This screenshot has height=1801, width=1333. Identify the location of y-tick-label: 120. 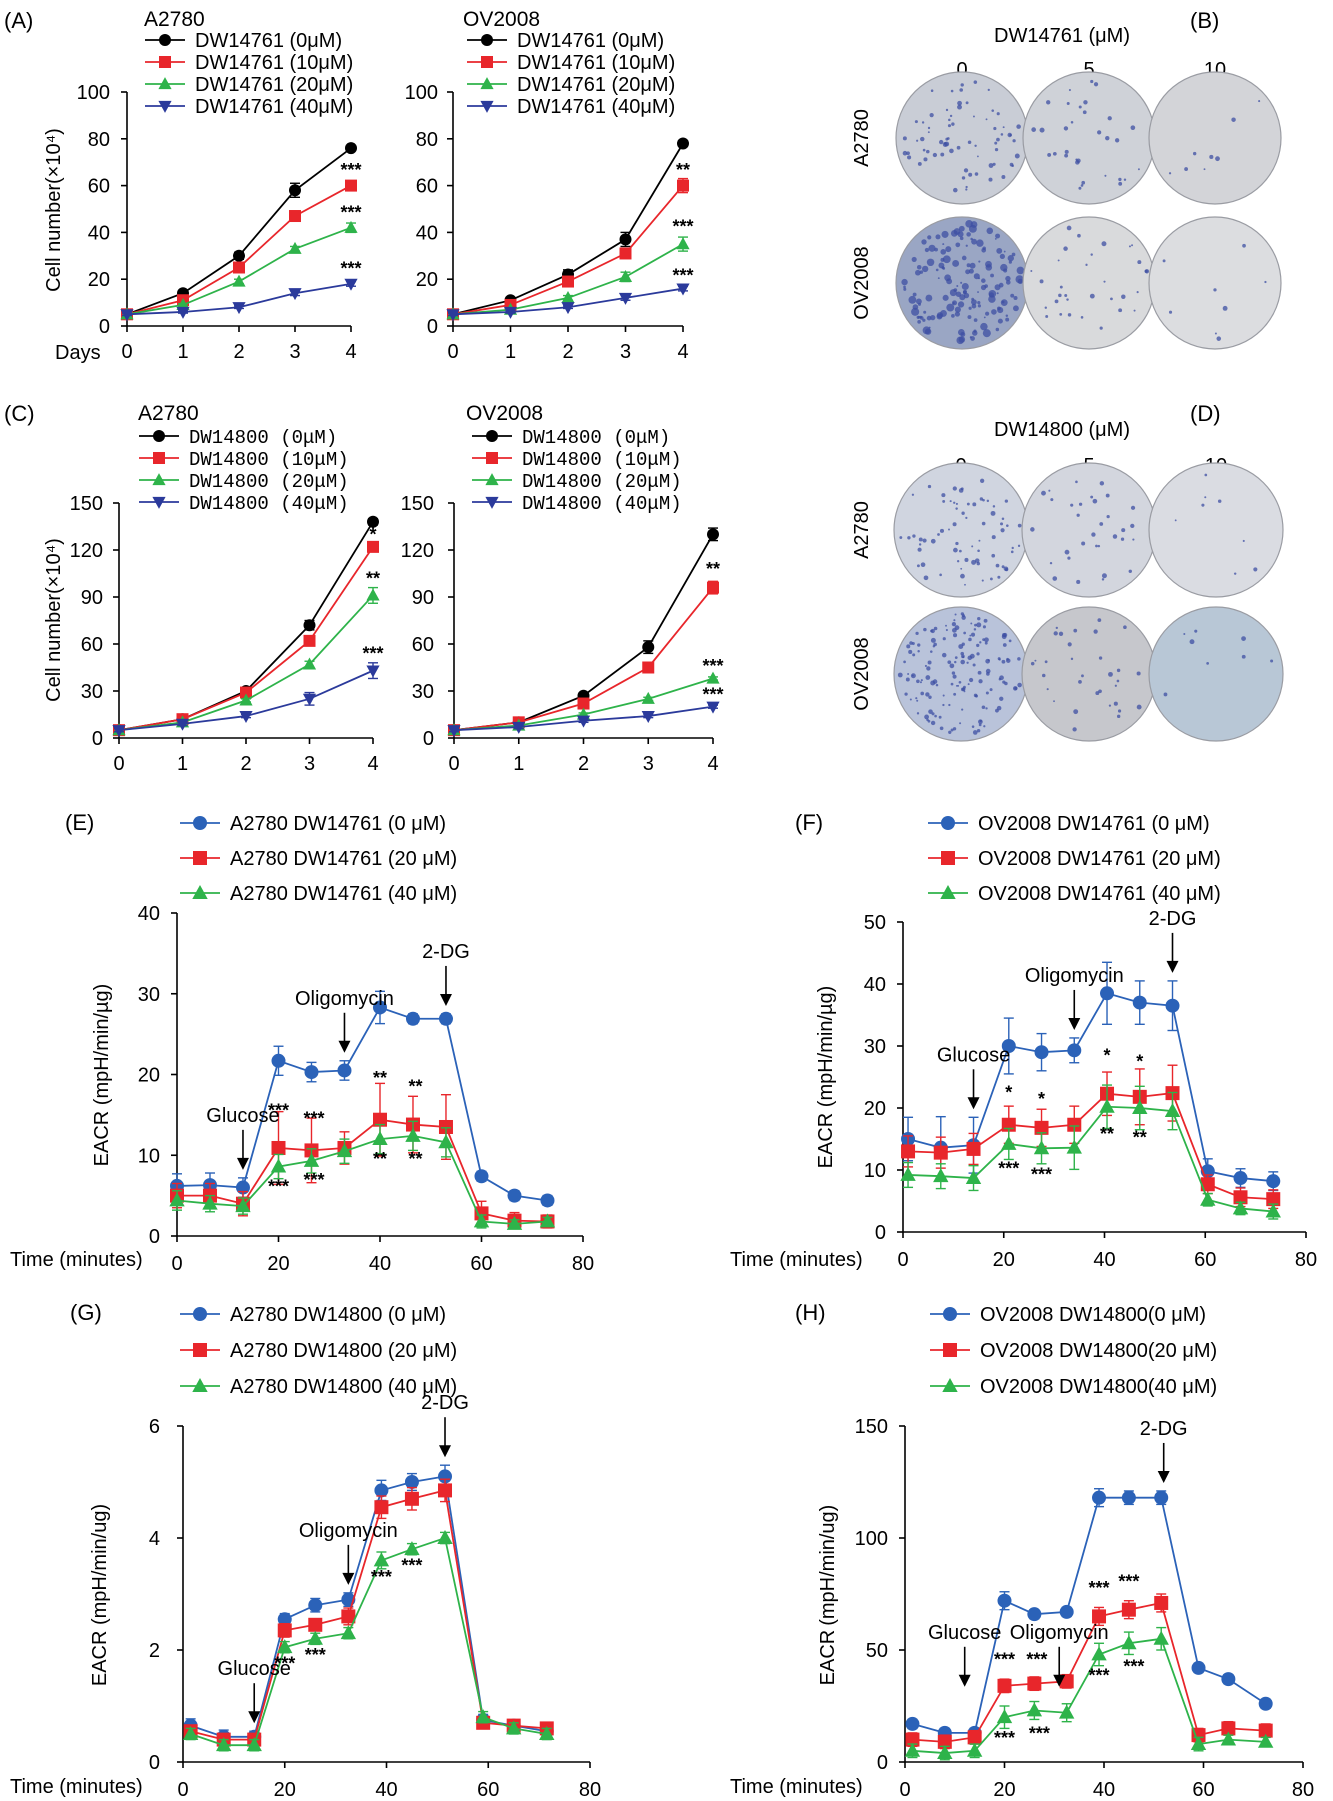
(417, 551).